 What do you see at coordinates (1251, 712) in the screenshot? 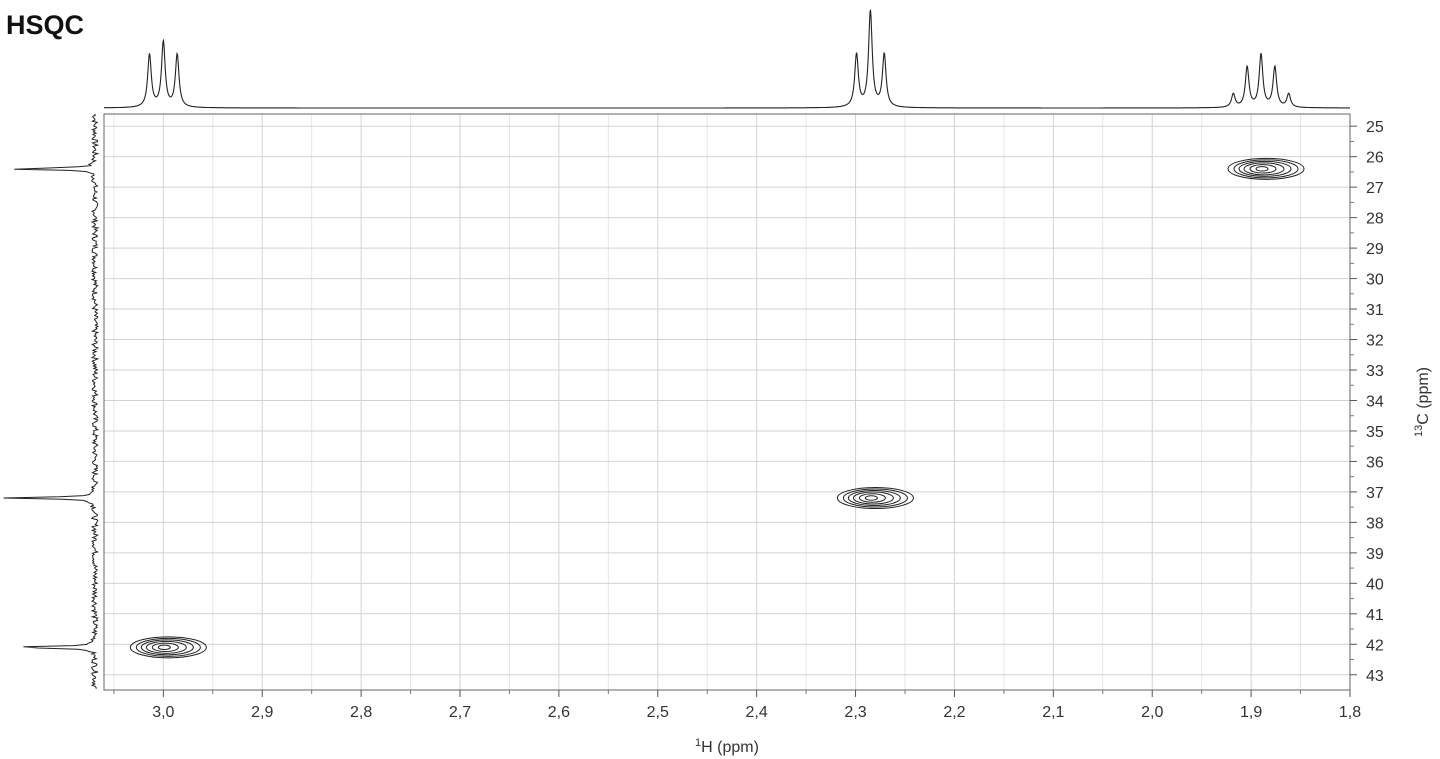
I see `x-tick-label: 1,9` at bounding box center [1251, 712].